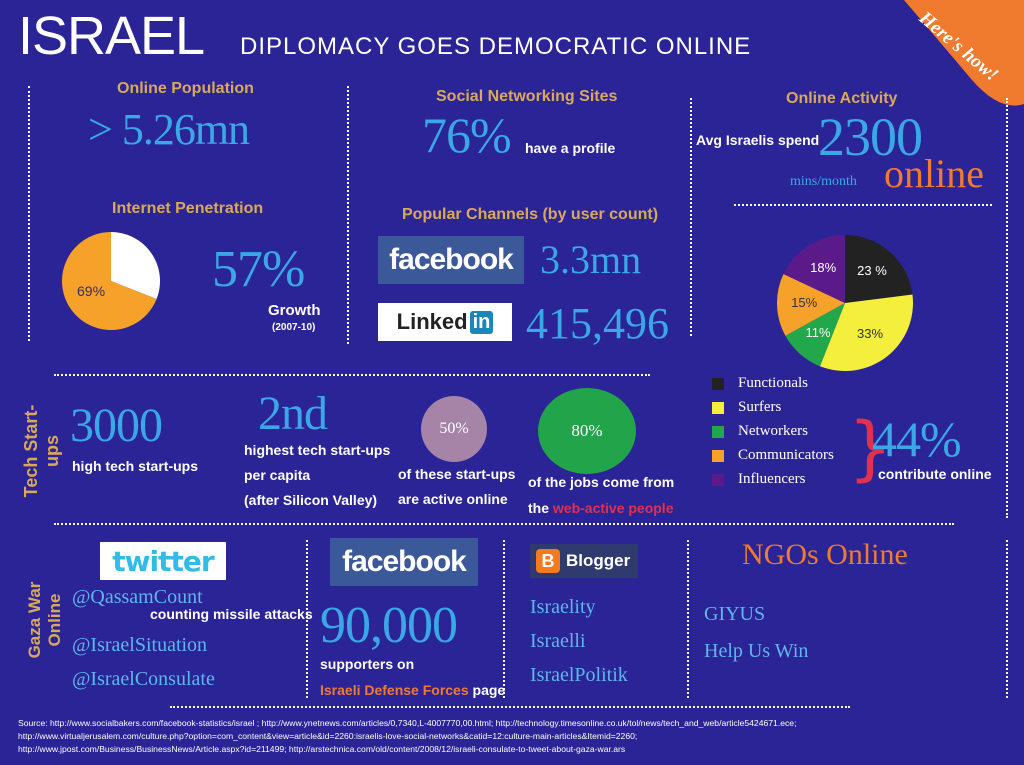 This screenshot has width=1024, height=765. I want to click on facebook-supporters-line1: supporters on, so click(367, 664).